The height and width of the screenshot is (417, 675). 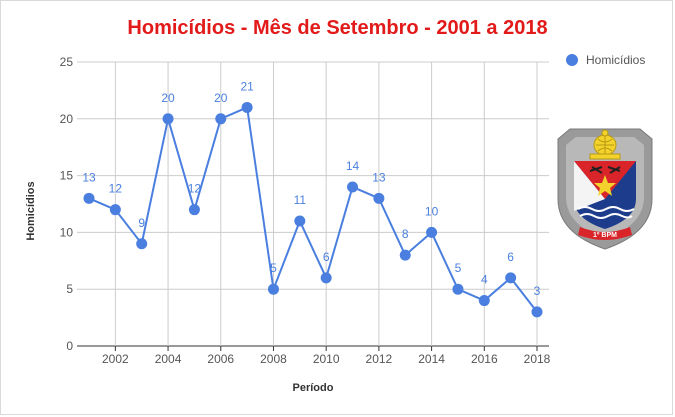 What do you see at coordinates (220, 359) in the screenshot?
I see `x-tick-label: 2006` at bounding box center [220, 359].